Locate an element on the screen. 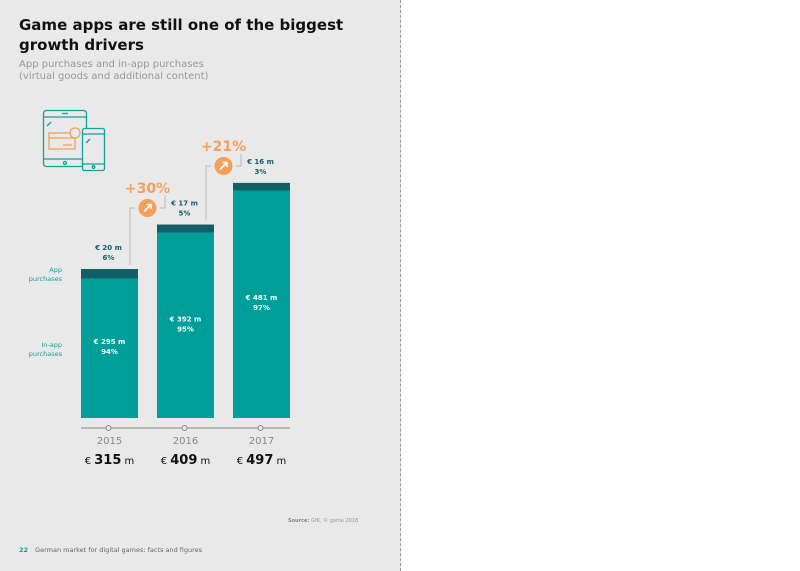 The height and width of the screenshot is (571, 800). subtitle-line-1: App purchases and in-app purchases is located at coordinates (111, 64).